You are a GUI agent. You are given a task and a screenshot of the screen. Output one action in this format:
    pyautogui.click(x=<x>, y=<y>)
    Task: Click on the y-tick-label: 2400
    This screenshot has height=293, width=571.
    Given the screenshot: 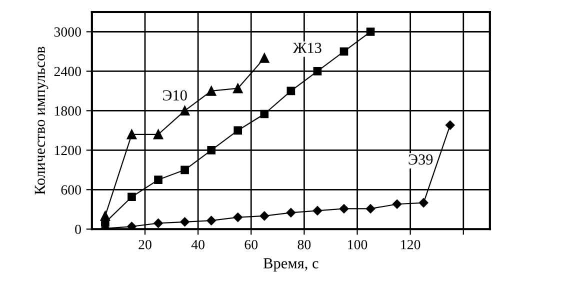 What is the action you would take?
    pyautogui.click(x=67, y=71)
    